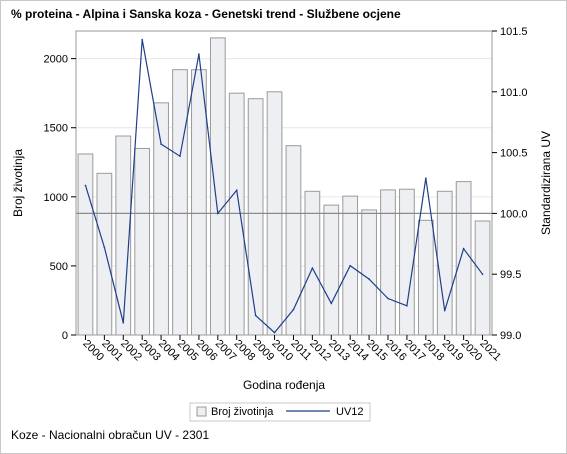 The image size is (567, 454). What do you see at coordinates (293, 309) in the screenshot?
I see `uv12-point-2011` at bounding box center [293, 309].